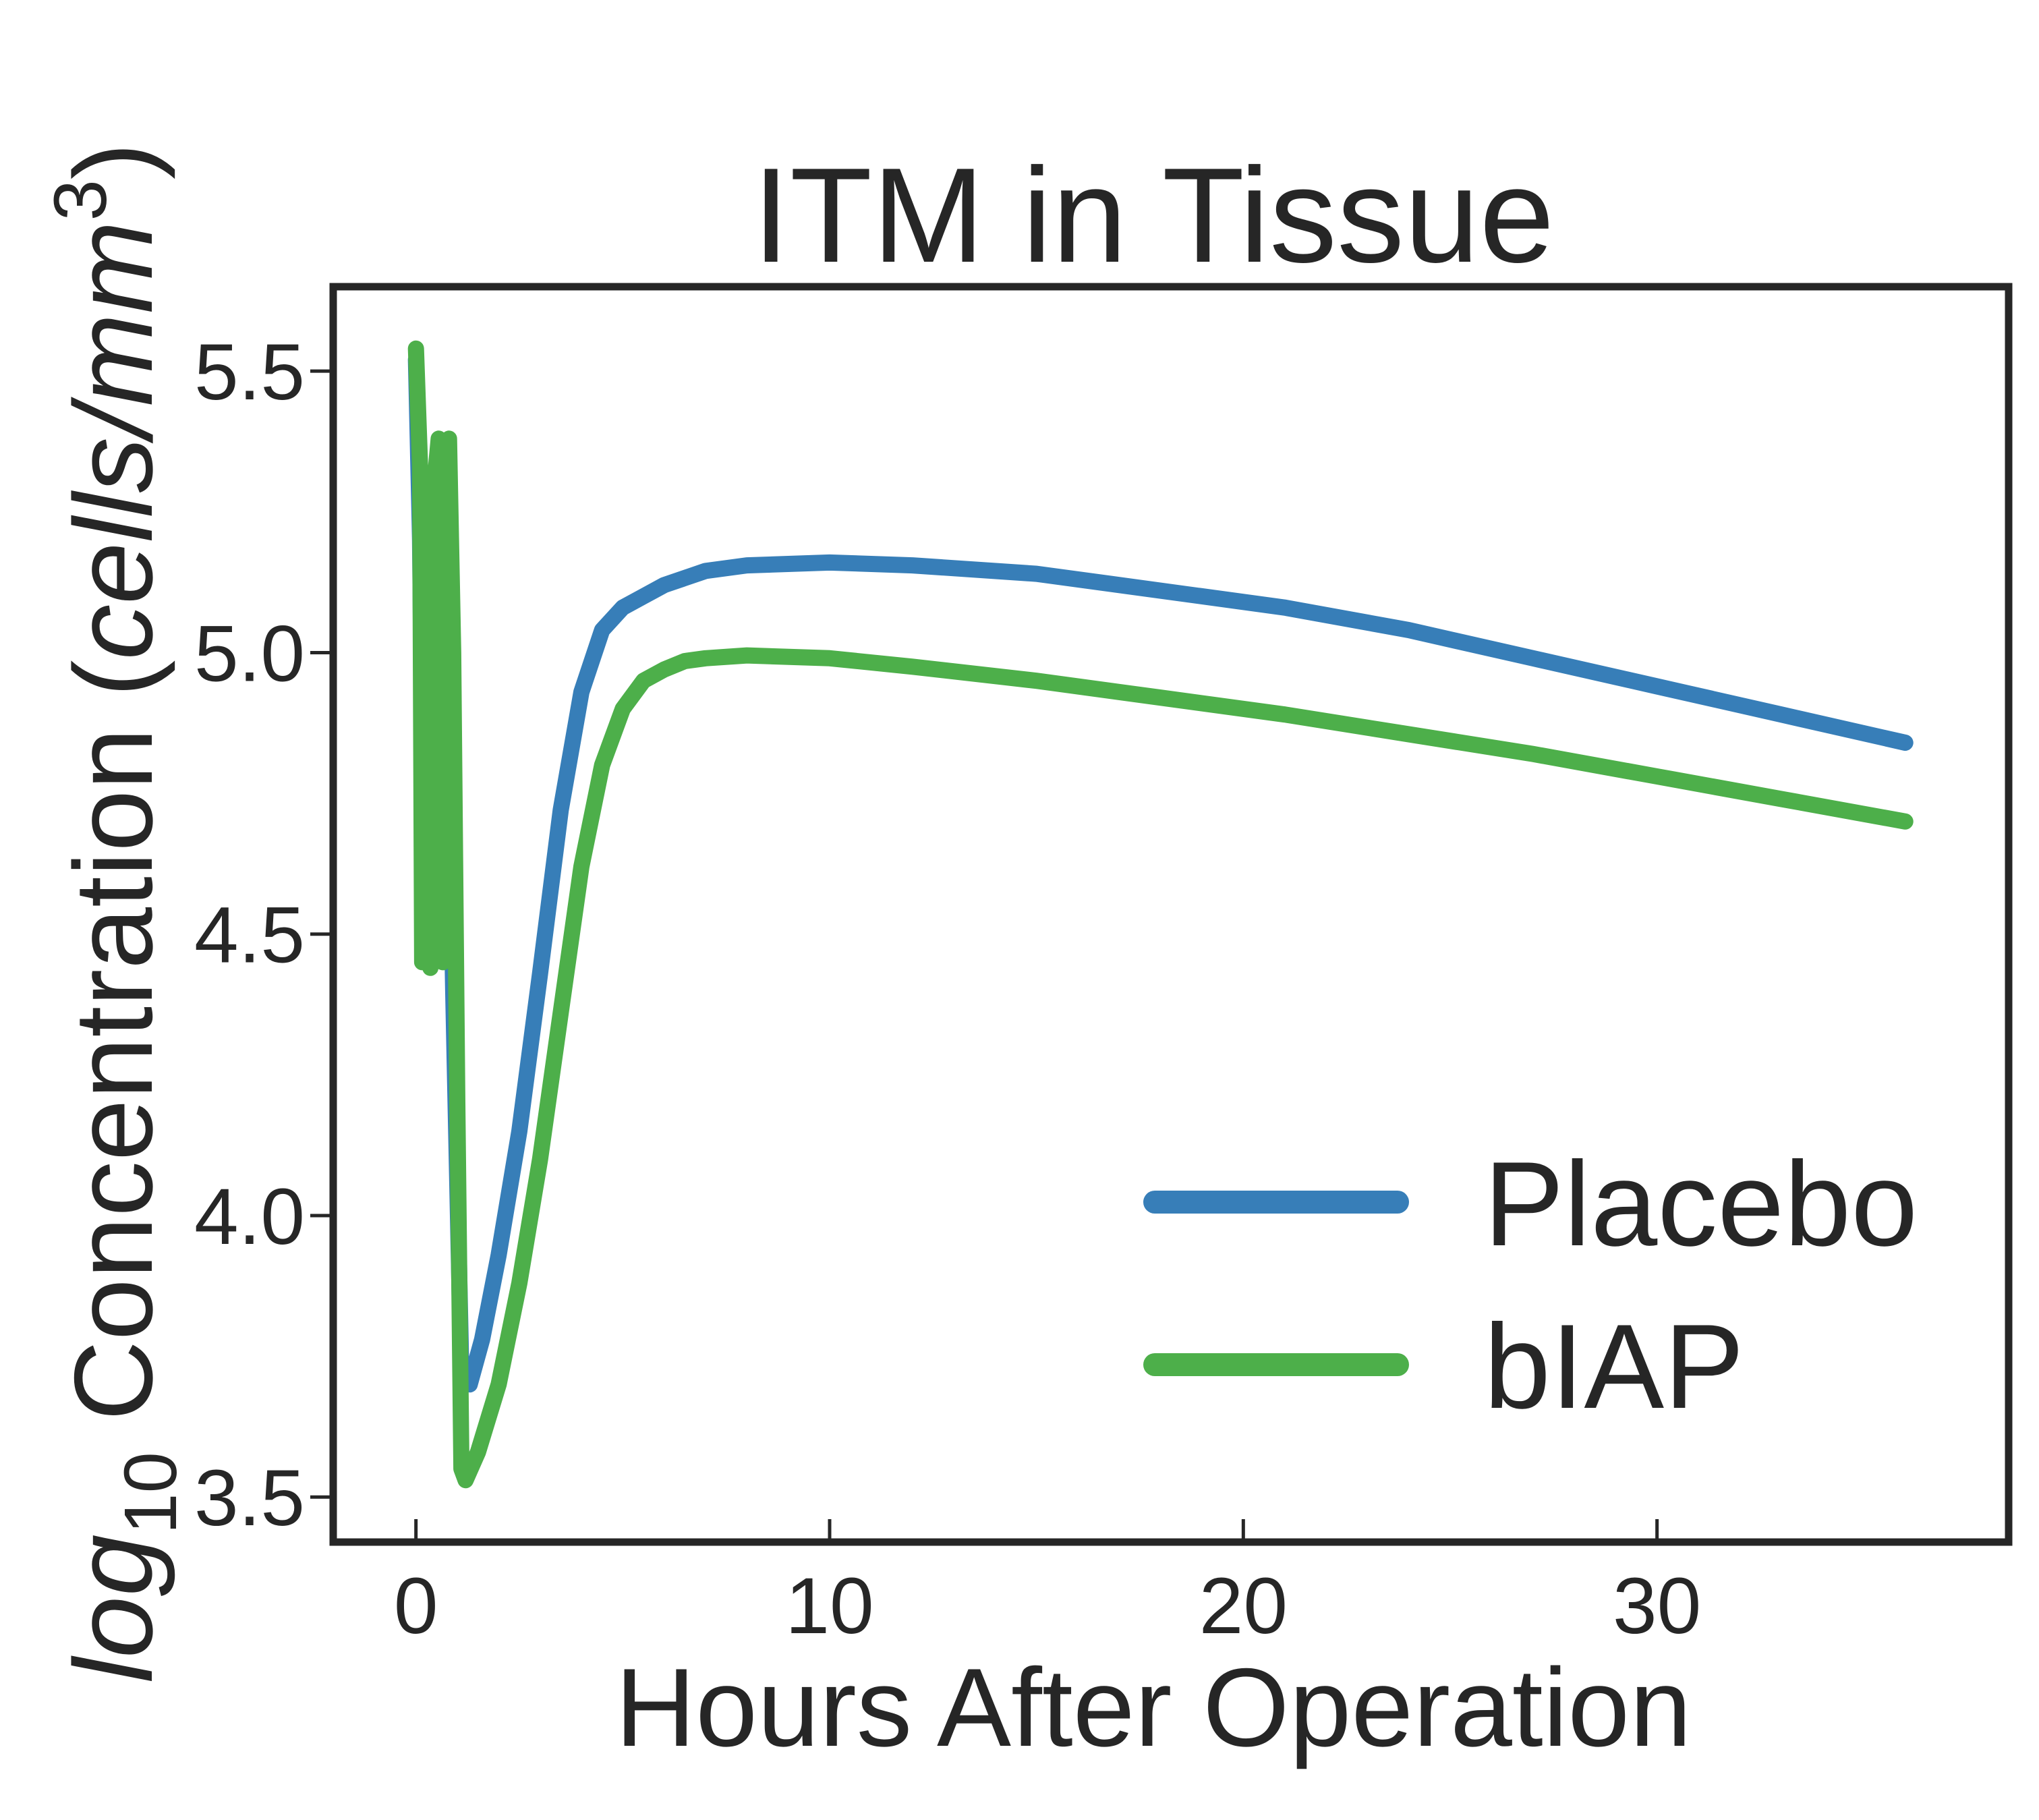 This screenshot has width=2039, height=1820. Describe the element at coordinates (150, 1493) in the screenshot. I see `y-axis-label-subscript: 10` at that location.